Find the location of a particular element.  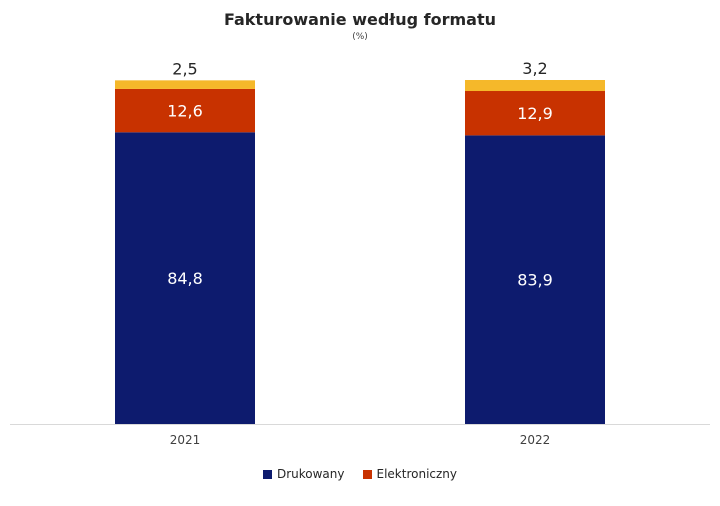

chart-subtitle: (%) is located at coordinates (360, 37).